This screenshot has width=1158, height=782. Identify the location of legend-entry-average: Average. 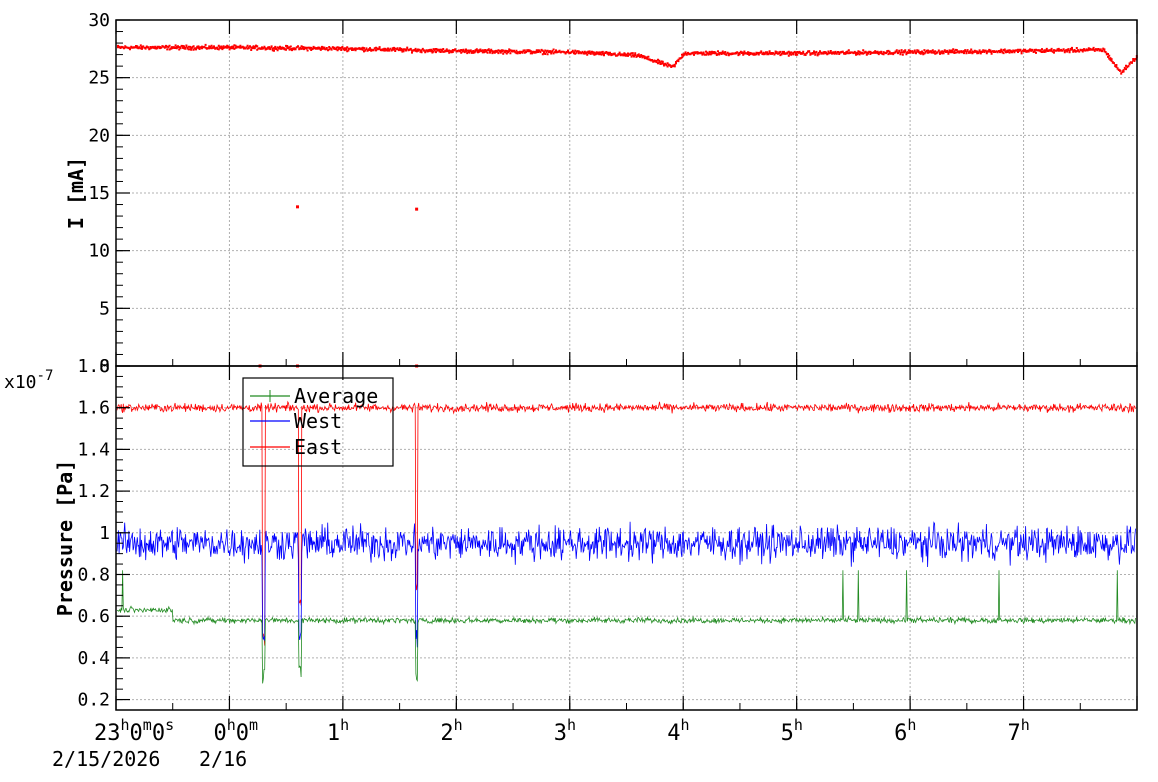
(314, 396).